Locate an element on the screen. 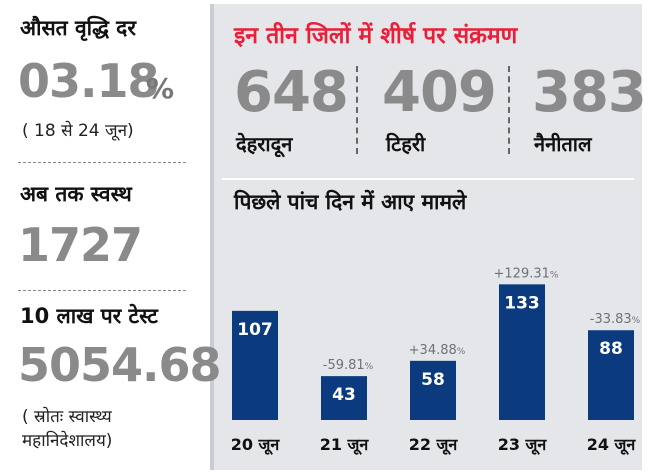 This screenshot has width=650, height=476. growth-rate-label: औसत वृद्धि दर is located at coordinates (78, 28).